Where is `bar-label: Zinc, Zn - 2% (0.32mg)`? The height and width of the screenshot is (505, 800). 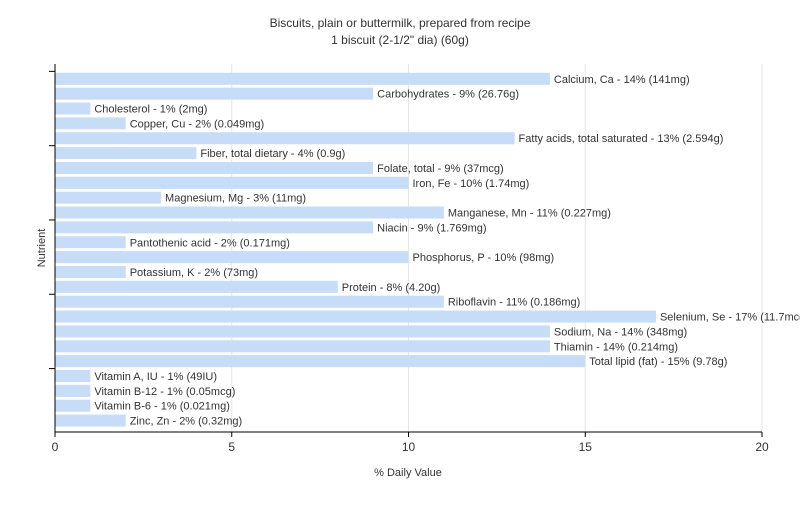
bar-label: Zinc, Zn - 2% (0.32mg) is located at coordinates (186, 422).